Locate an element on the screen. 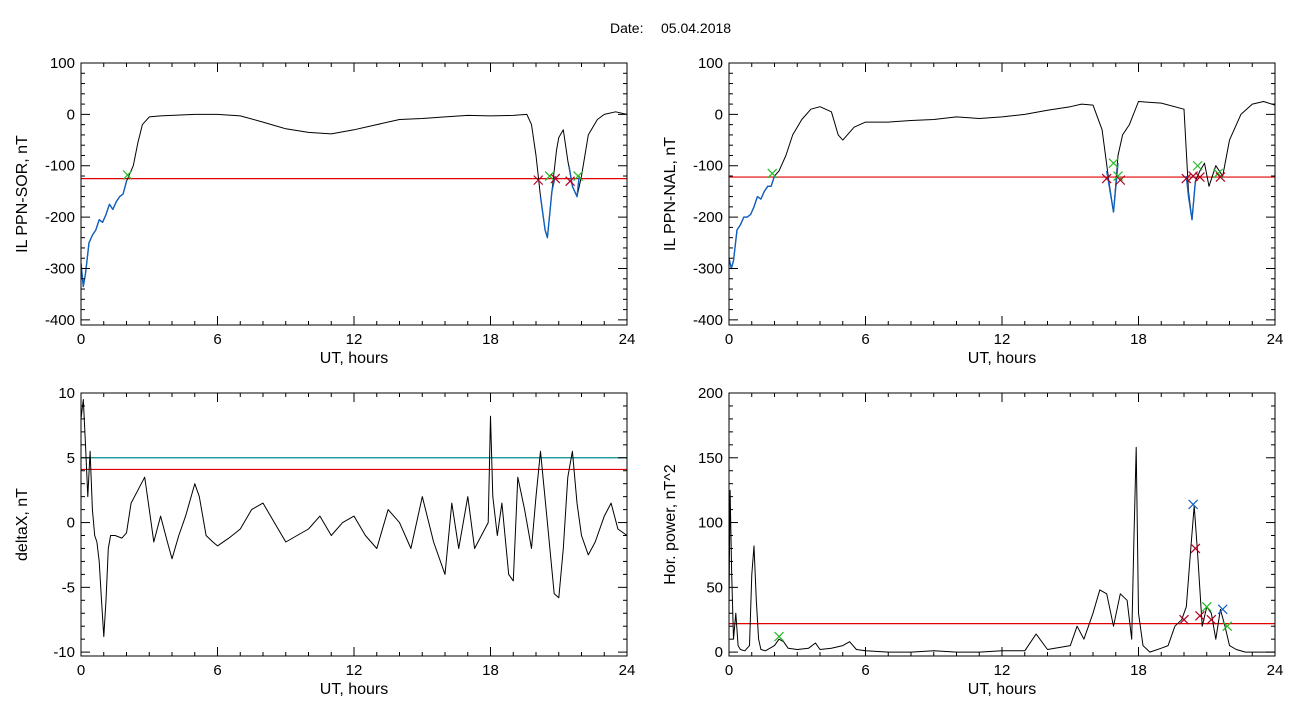 The width and height of the screenshot is (1300, 705). y-tick-label: 10 is located at coordinates (66, 393).